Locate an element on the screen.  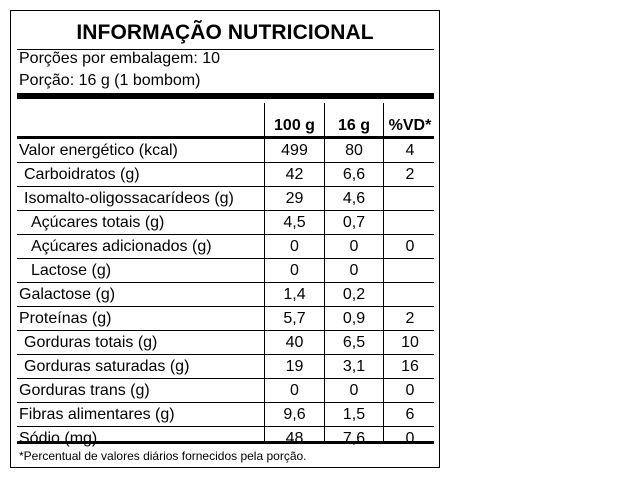
daily-value-percent: 16 is located at coordinates (410, 366).